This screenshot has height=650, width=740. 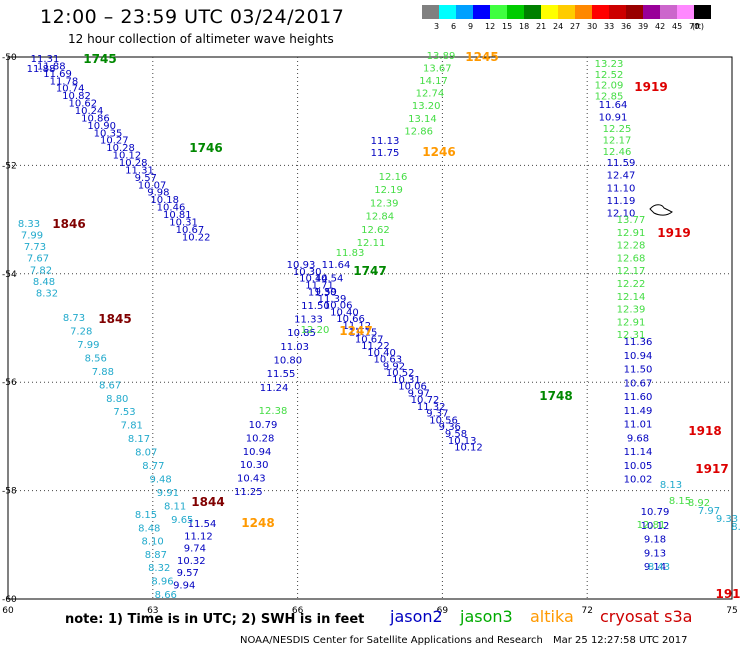 What do you see at coordinates (315, 330) in the screenshot?
I see `wave-height-value: 12.20` at bounding box center [315, 330].